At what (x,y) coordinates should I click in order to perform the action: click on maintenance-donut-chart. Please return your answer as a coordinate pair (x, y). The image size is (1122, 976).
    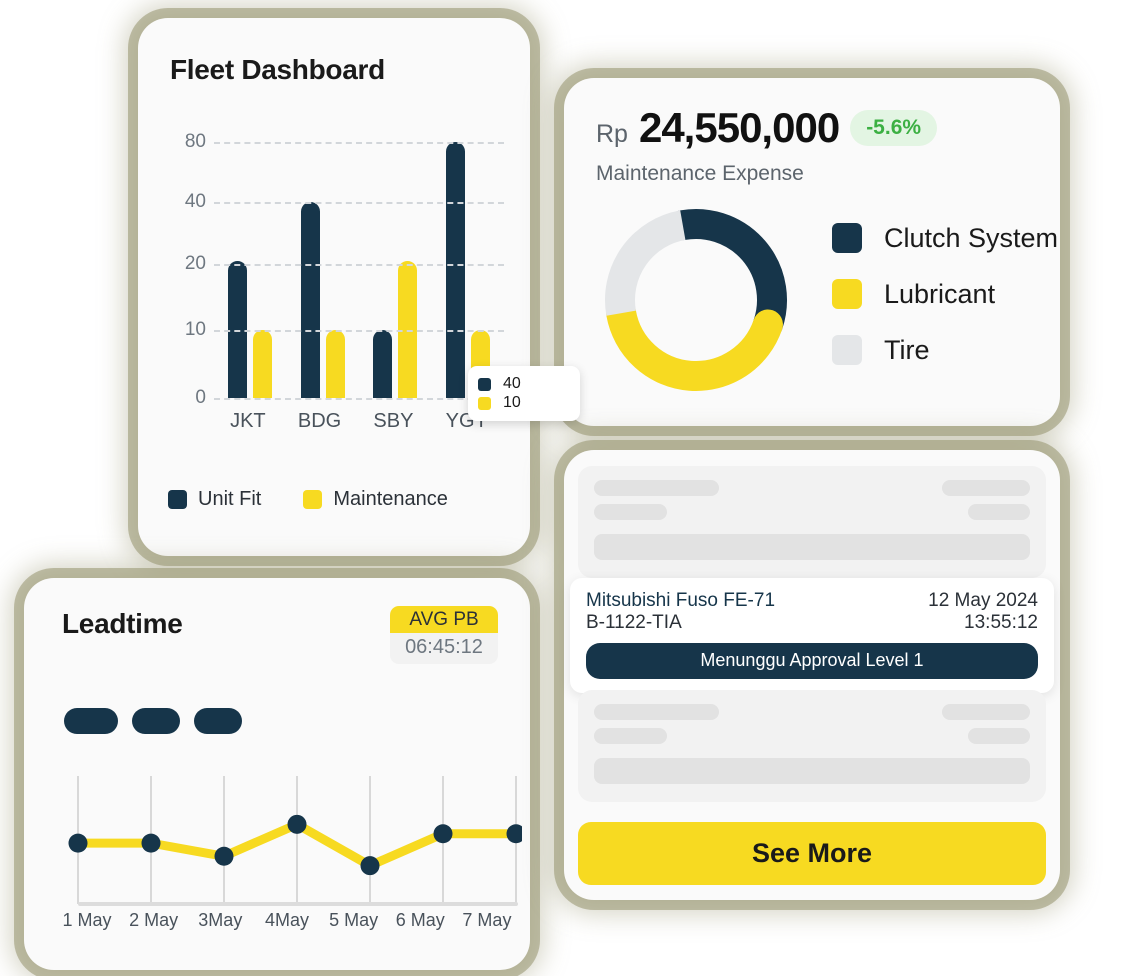
    Looking at the image, I should click on (696, 300).